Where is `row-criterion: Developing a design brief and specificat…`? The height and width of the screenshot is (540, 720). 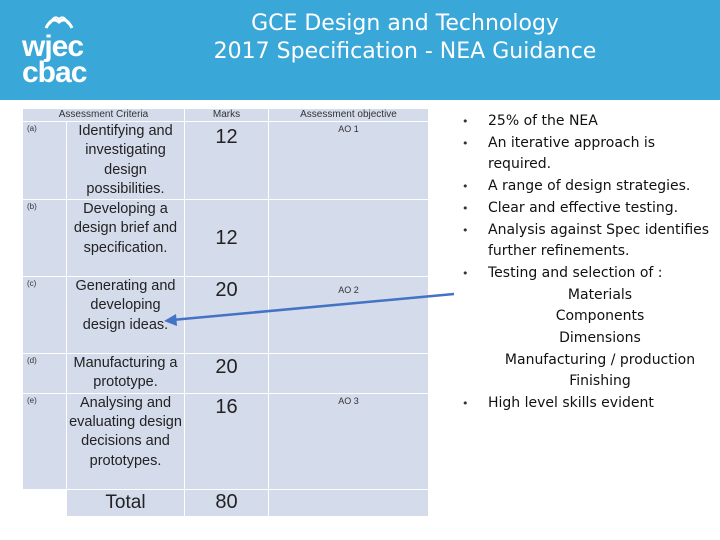
row-criterion: Developing a design brief and specificat… is located at coordinates (125, 238).